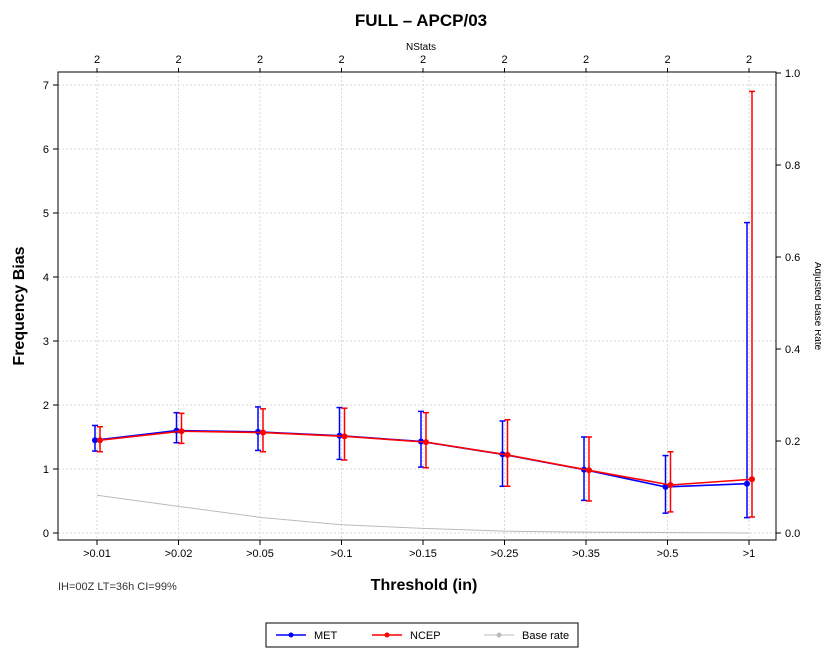 The width and height of the screenshot is (821, 648). Describe the element at coordinates (46, 86) in the screenshot. I see `y-tick-label: 7` at that location.